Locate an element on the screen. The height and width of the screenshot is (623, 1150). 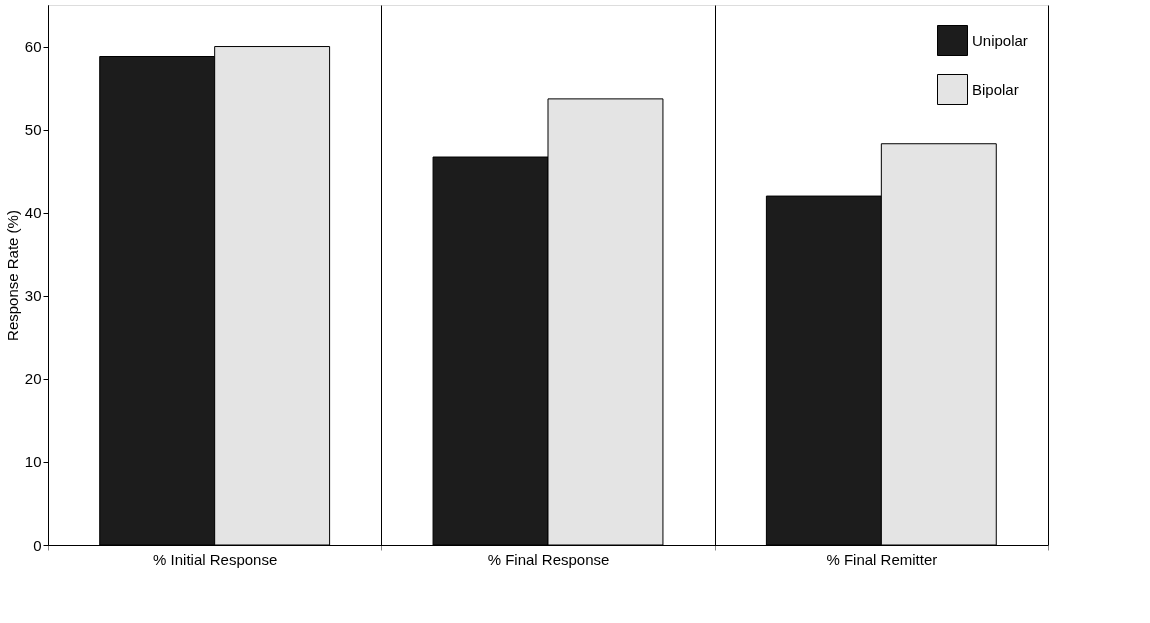
y-tick-label: 60 is located at coordinates (33, 47).